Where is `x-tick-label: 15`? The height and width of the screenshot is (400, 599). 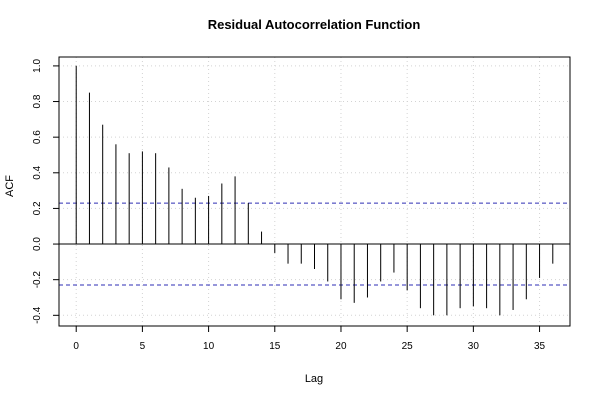
x-tick-label: 15 is located at coordinates (275, 346).